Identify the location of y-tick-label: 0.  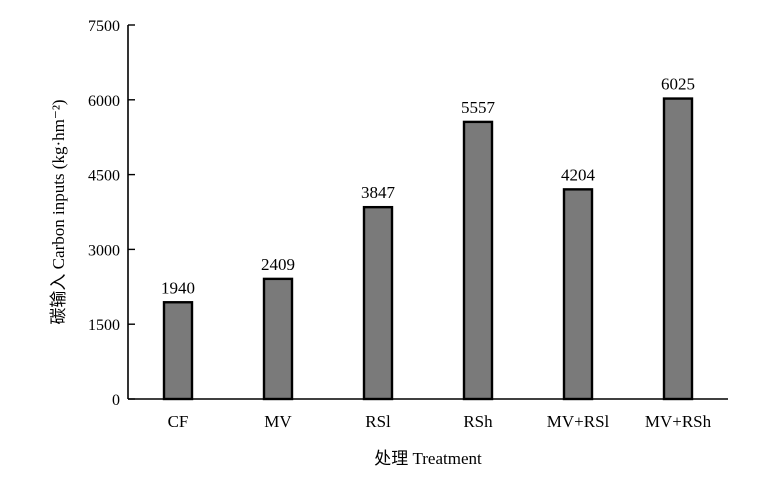
(116, 400).